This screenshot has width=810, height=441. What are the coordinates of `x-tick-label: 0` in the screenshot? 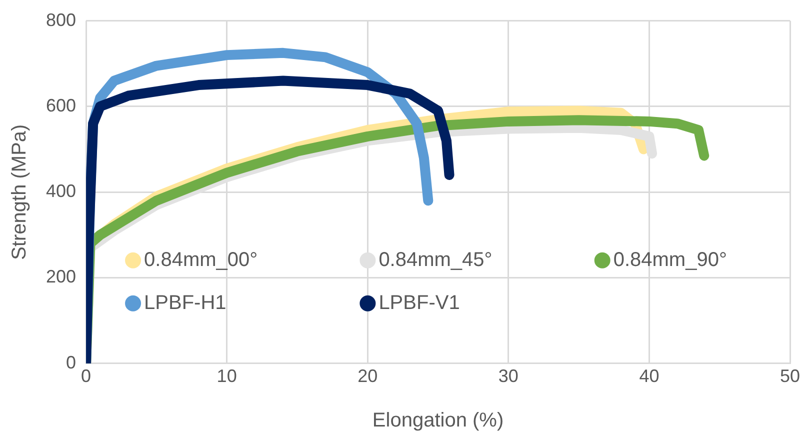 It's located at (86, 376).